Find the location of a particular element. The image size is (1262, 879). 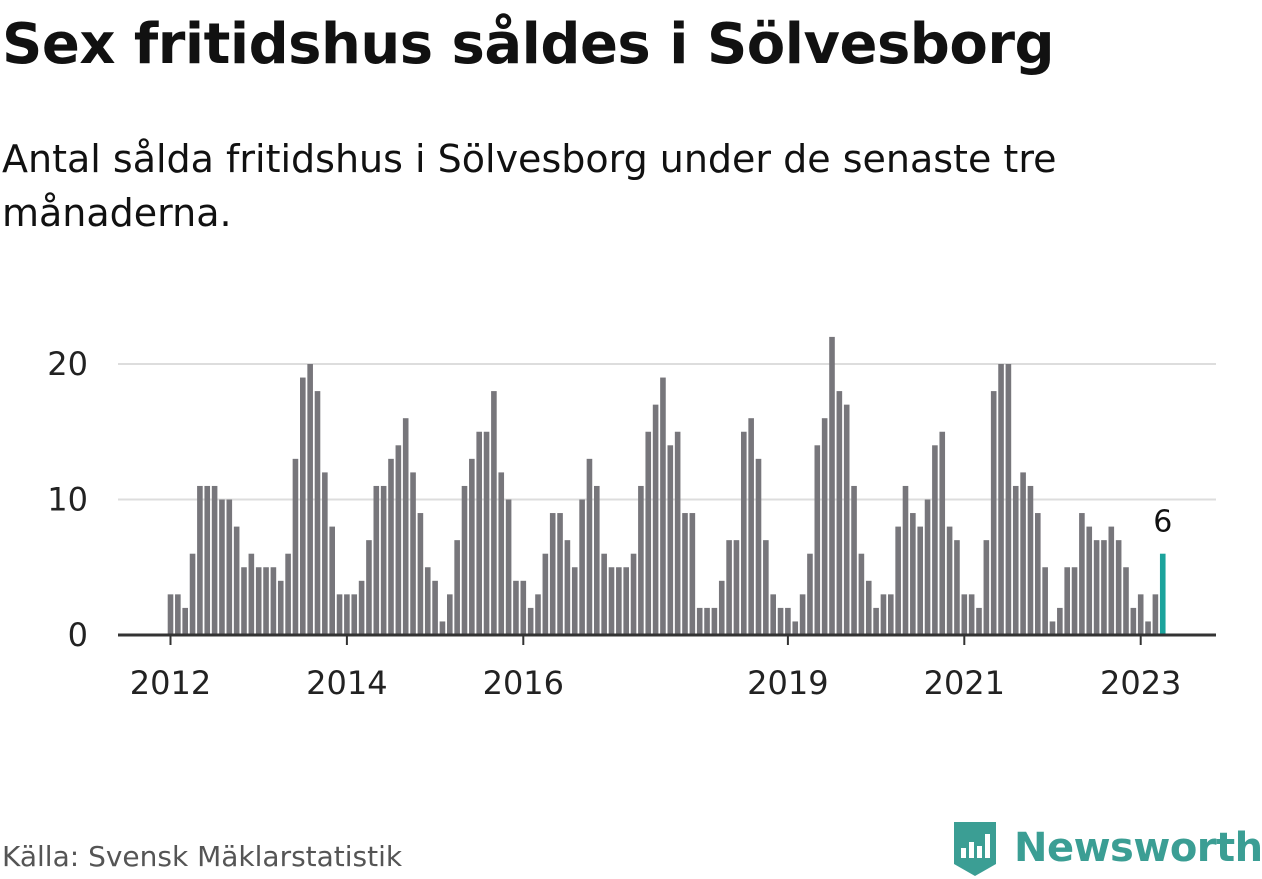

chart-title: Sex fritidshus såldes i Sölvesborg is located at coordinates (528, 44).